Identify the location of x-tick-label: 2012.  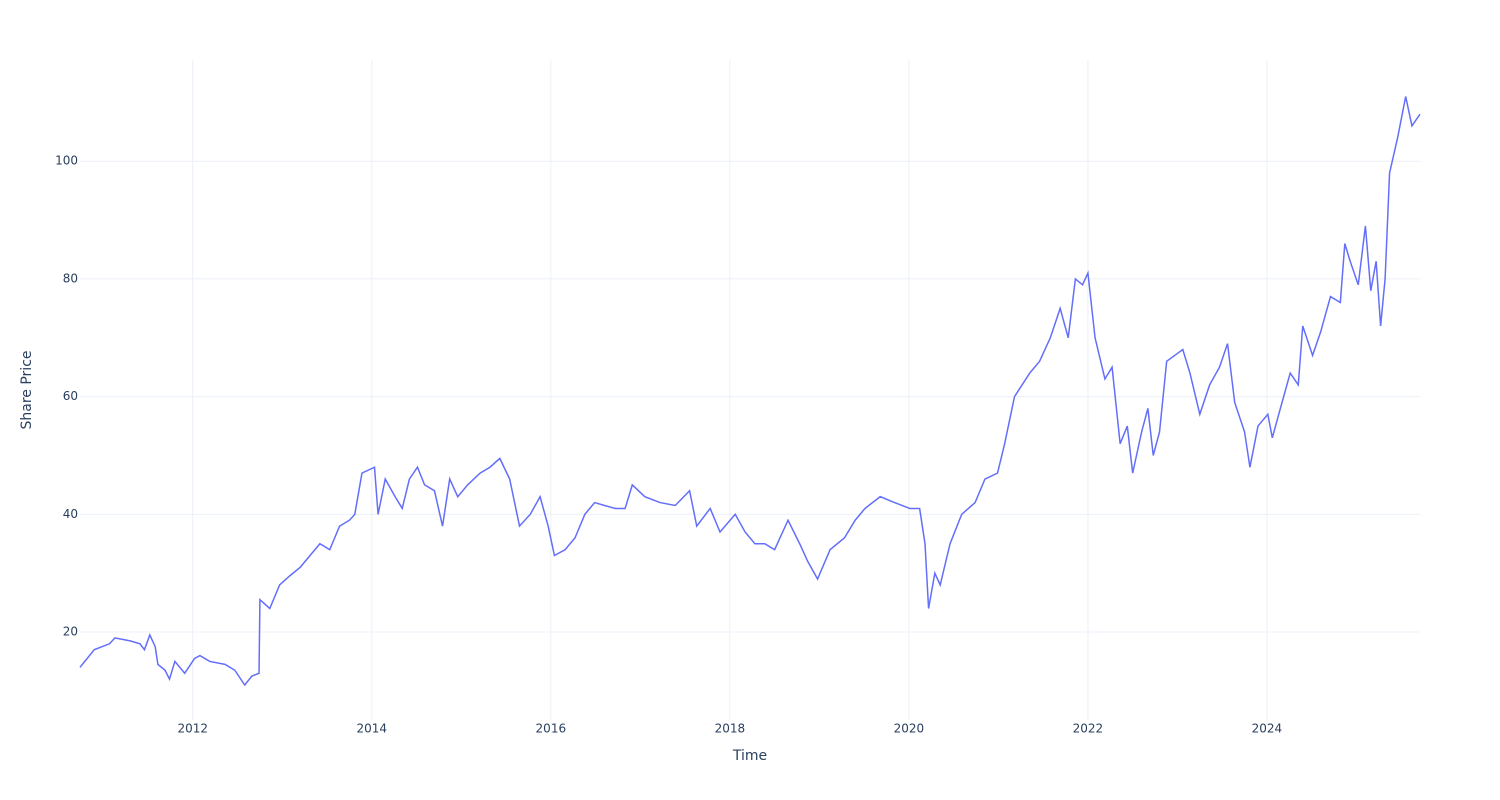
(193, 729).